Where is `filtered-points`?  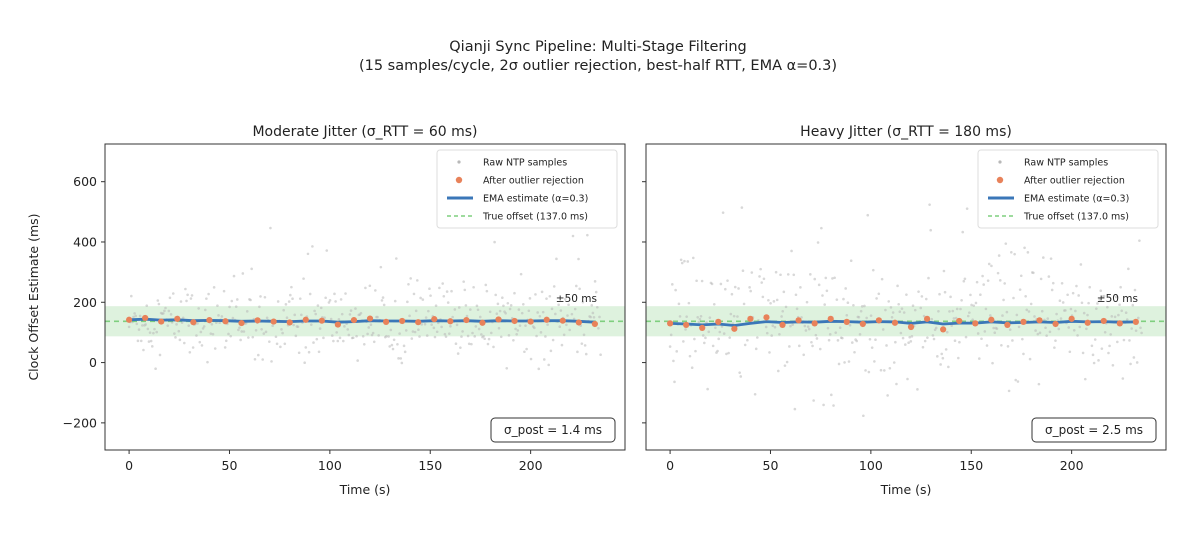 filtered-points is located at coordinates (902, 323).